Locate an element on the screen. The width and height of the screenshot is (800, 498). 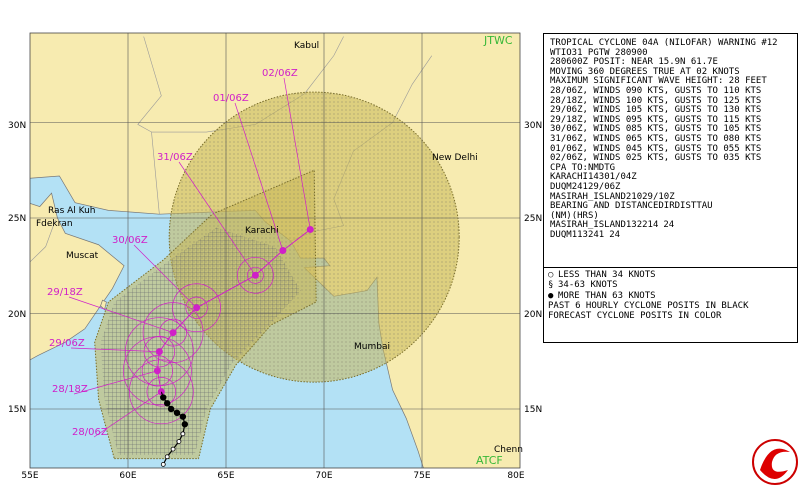
text-row: 01/06Z, WINDS 045 KTS, GUSTS TO 055 KTS is located at coordinates (673, 149).